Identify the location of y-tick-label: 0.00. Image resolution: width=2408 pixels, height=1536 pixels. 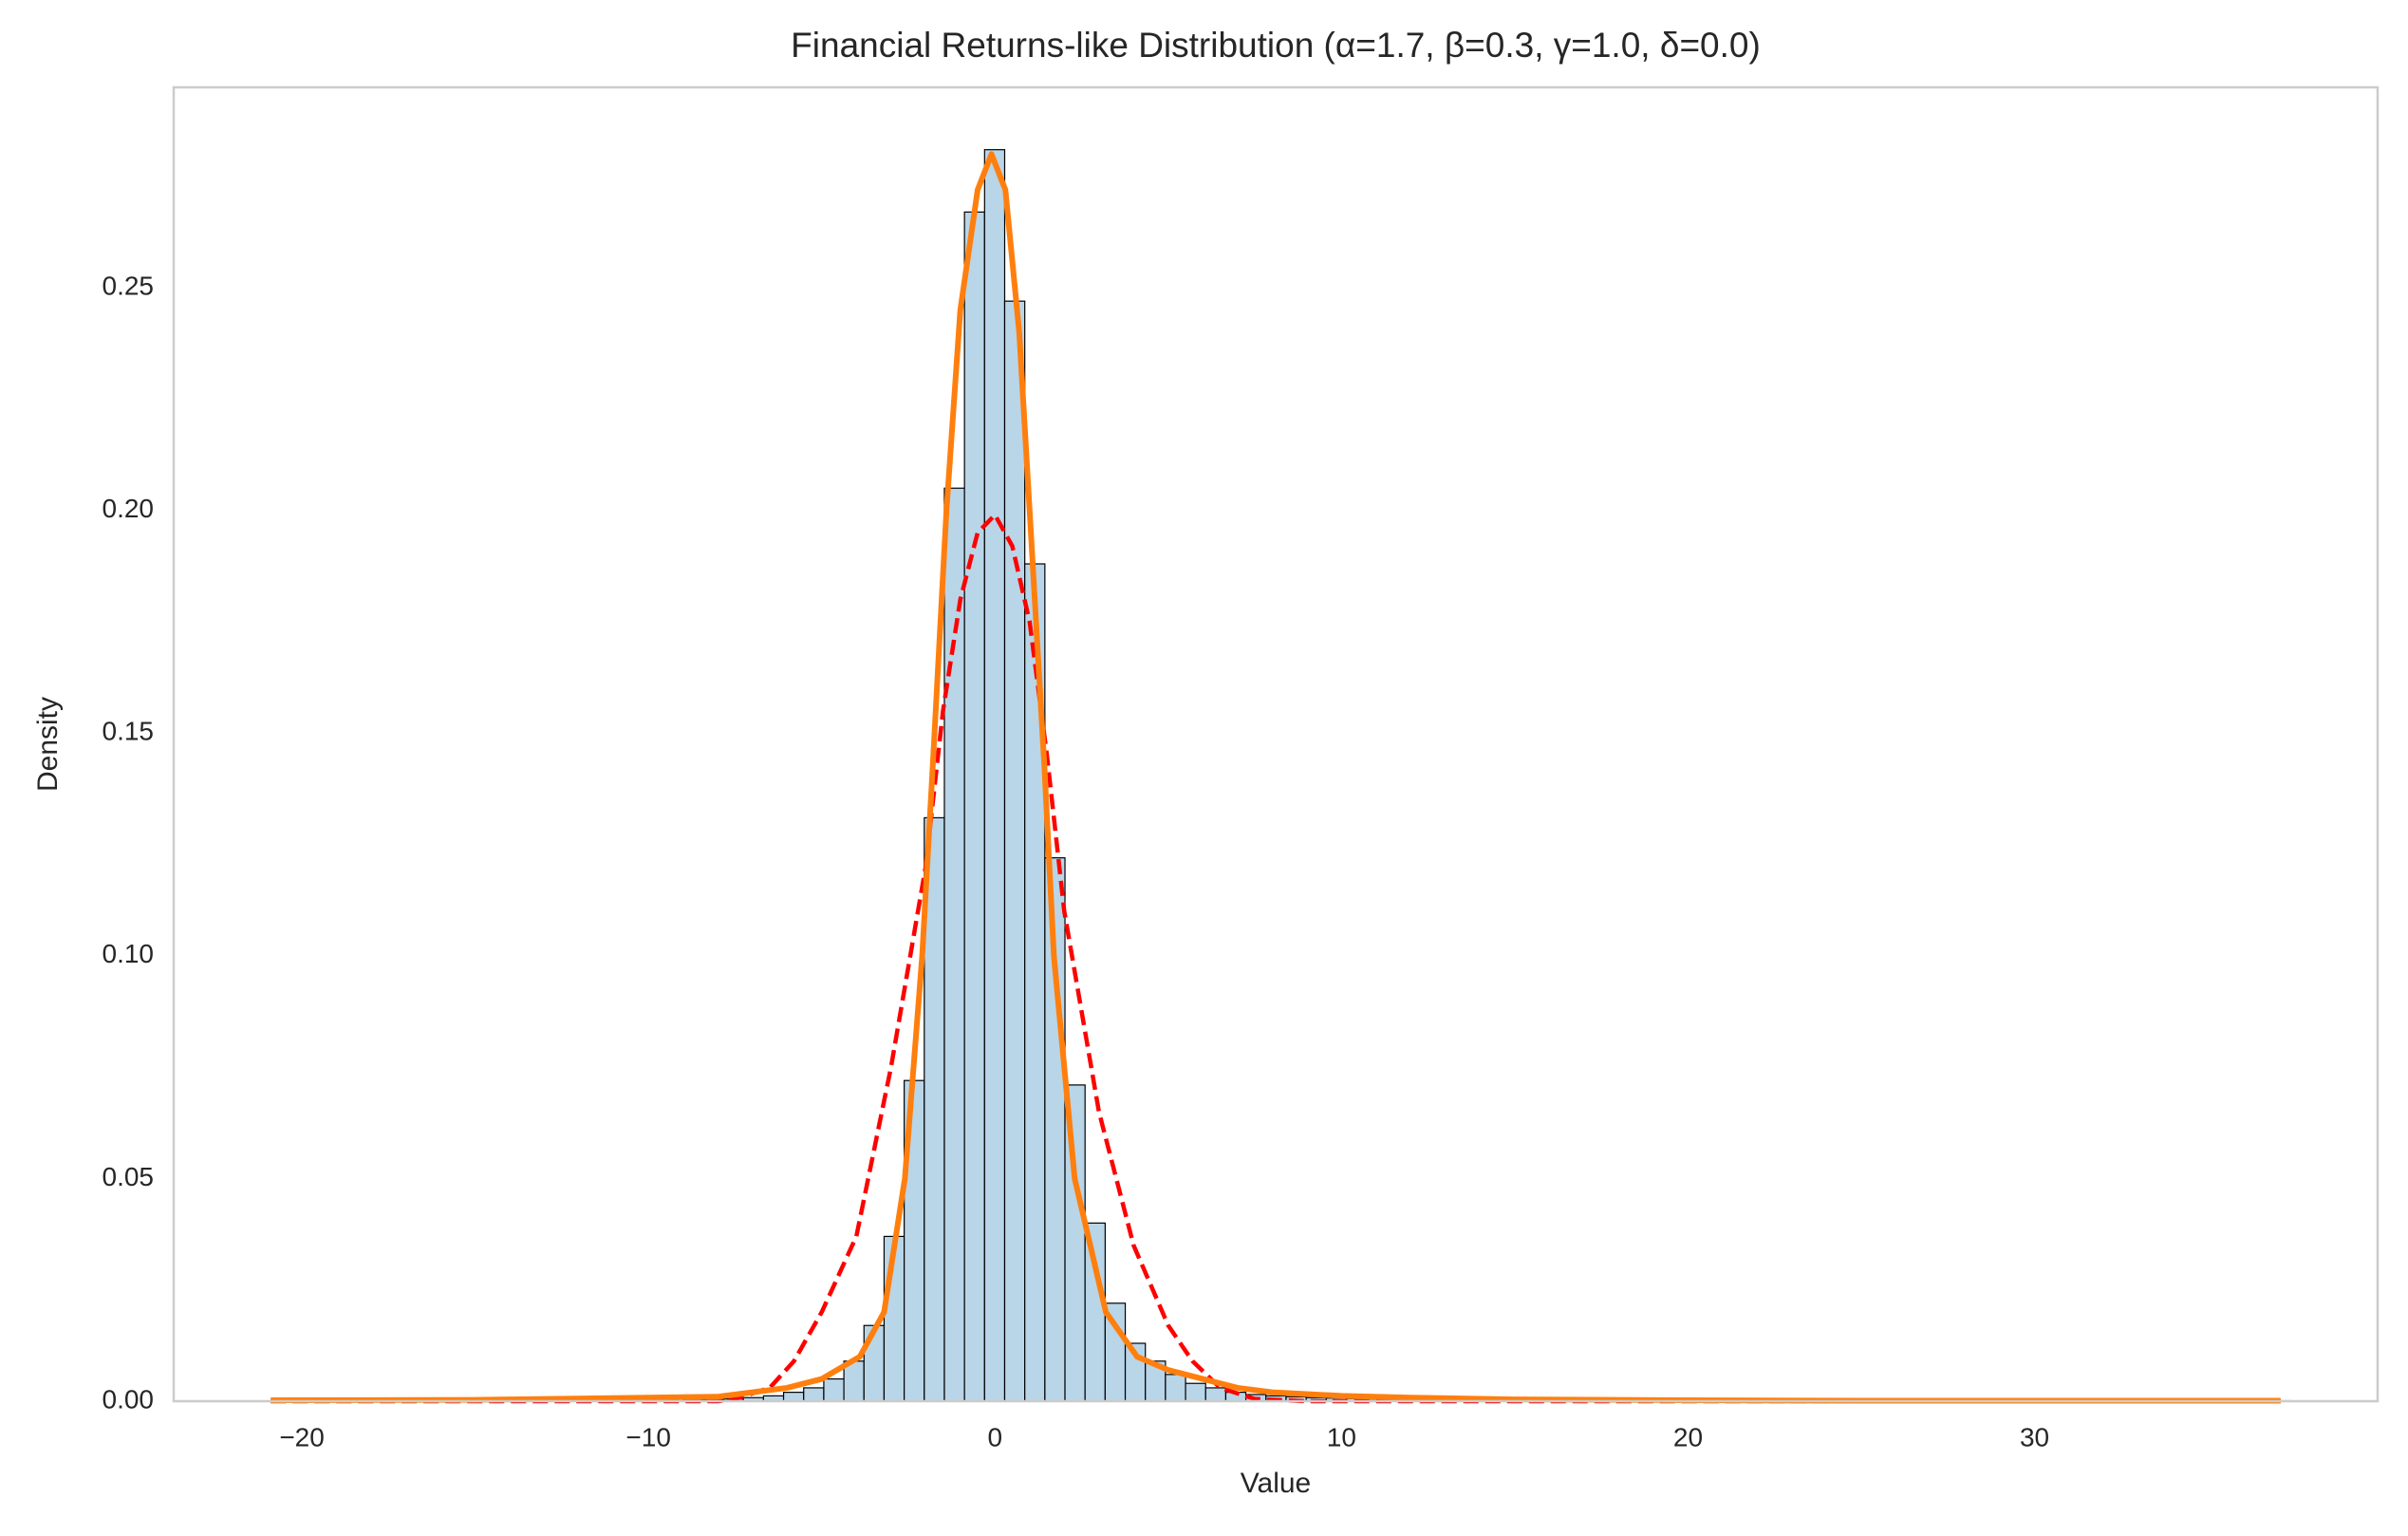
(129, 1399).